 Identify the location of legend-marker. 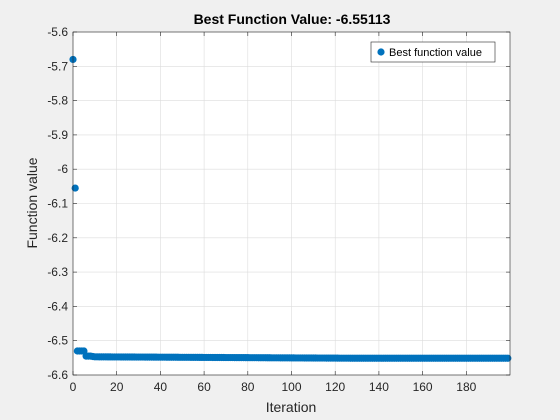
(381, 52).